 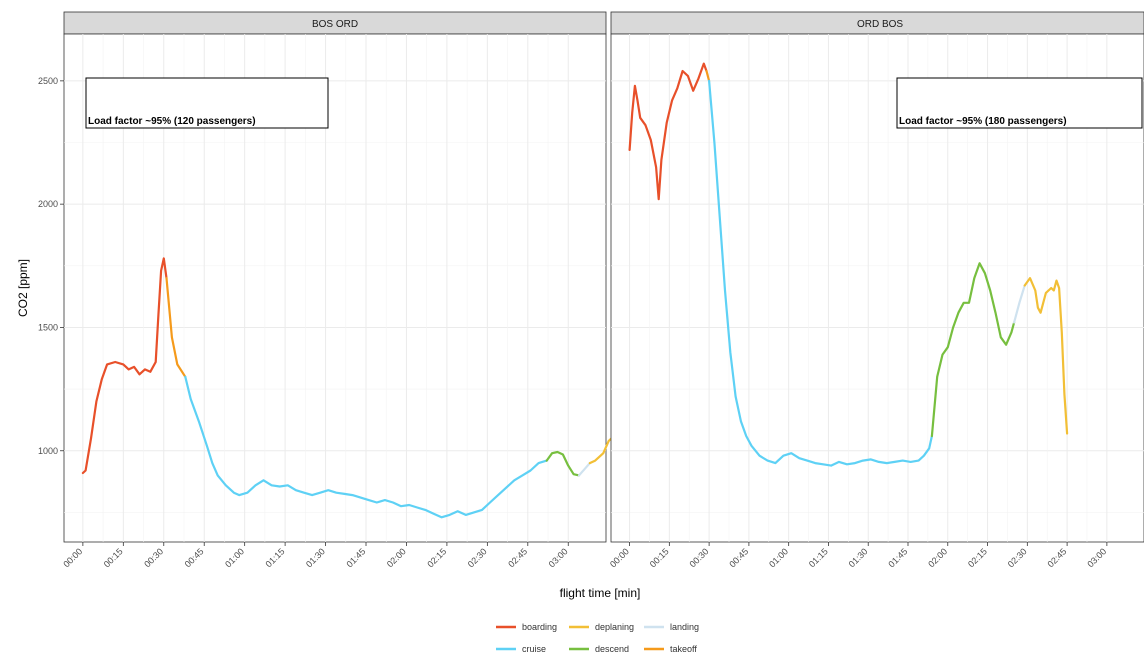 What do you see at coordinates (612, 649) in the screenshot?
I see `legend-label-descend: descend` at bounding box center [612, 649].